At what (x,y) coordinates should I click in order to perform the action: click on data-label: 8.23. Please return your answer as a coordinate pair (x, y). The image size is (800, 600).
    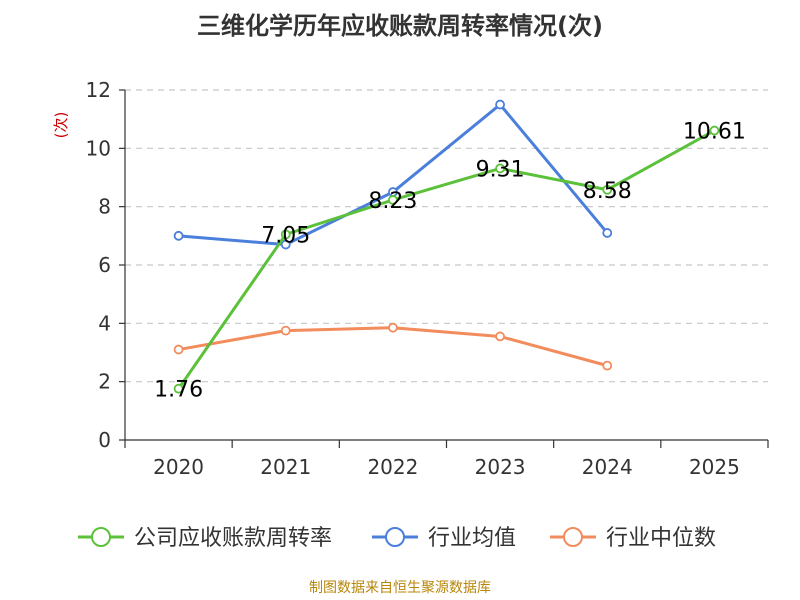
    Looking at the image, I should click on (392, 201).